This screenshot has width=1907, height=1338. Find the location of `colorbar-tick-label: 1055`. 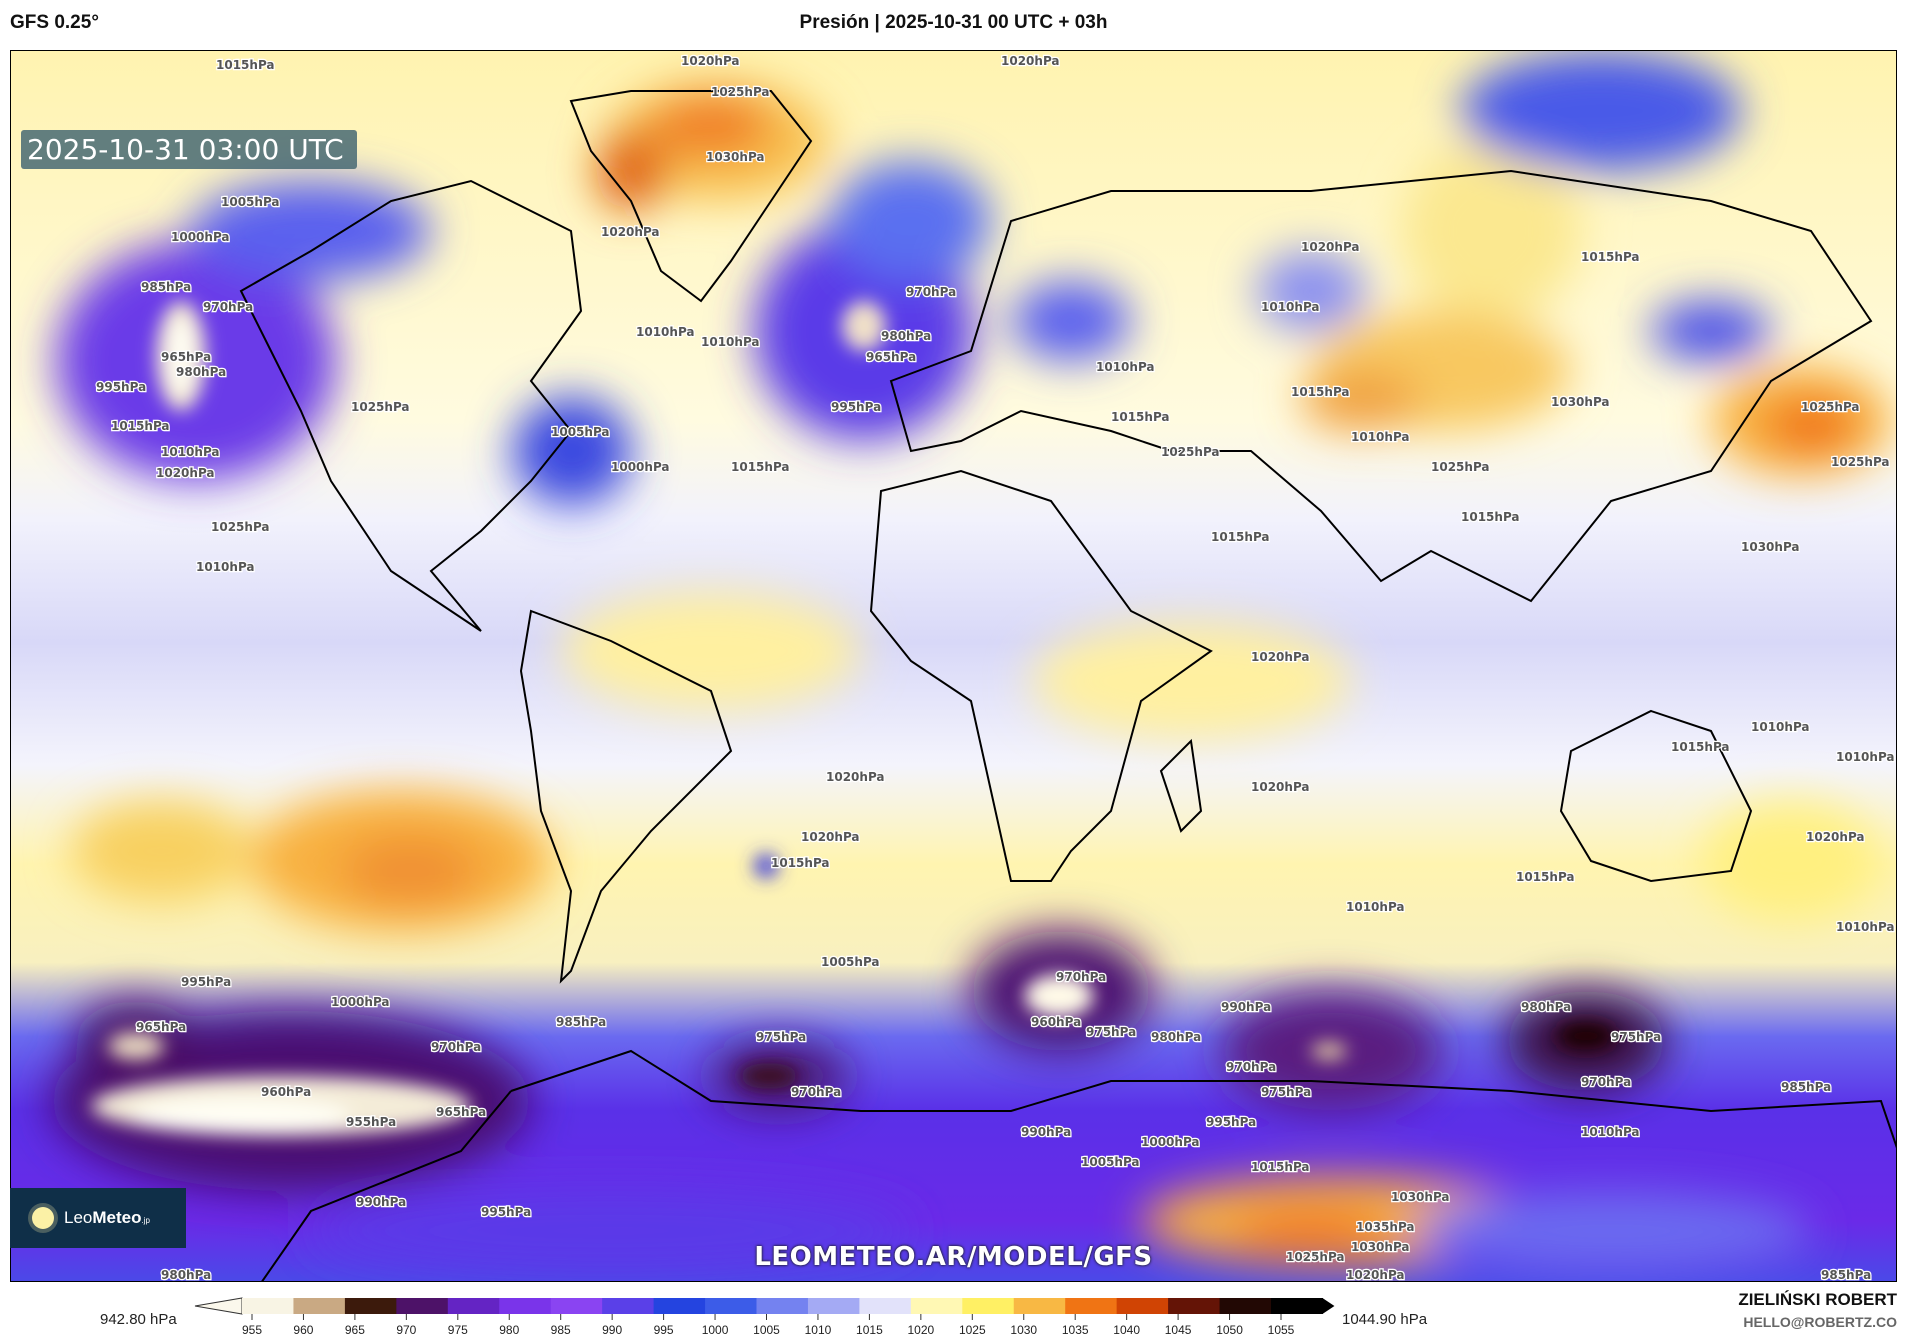

colorbar-tick-label: 1055 is located at coordinates (1281, 1330).